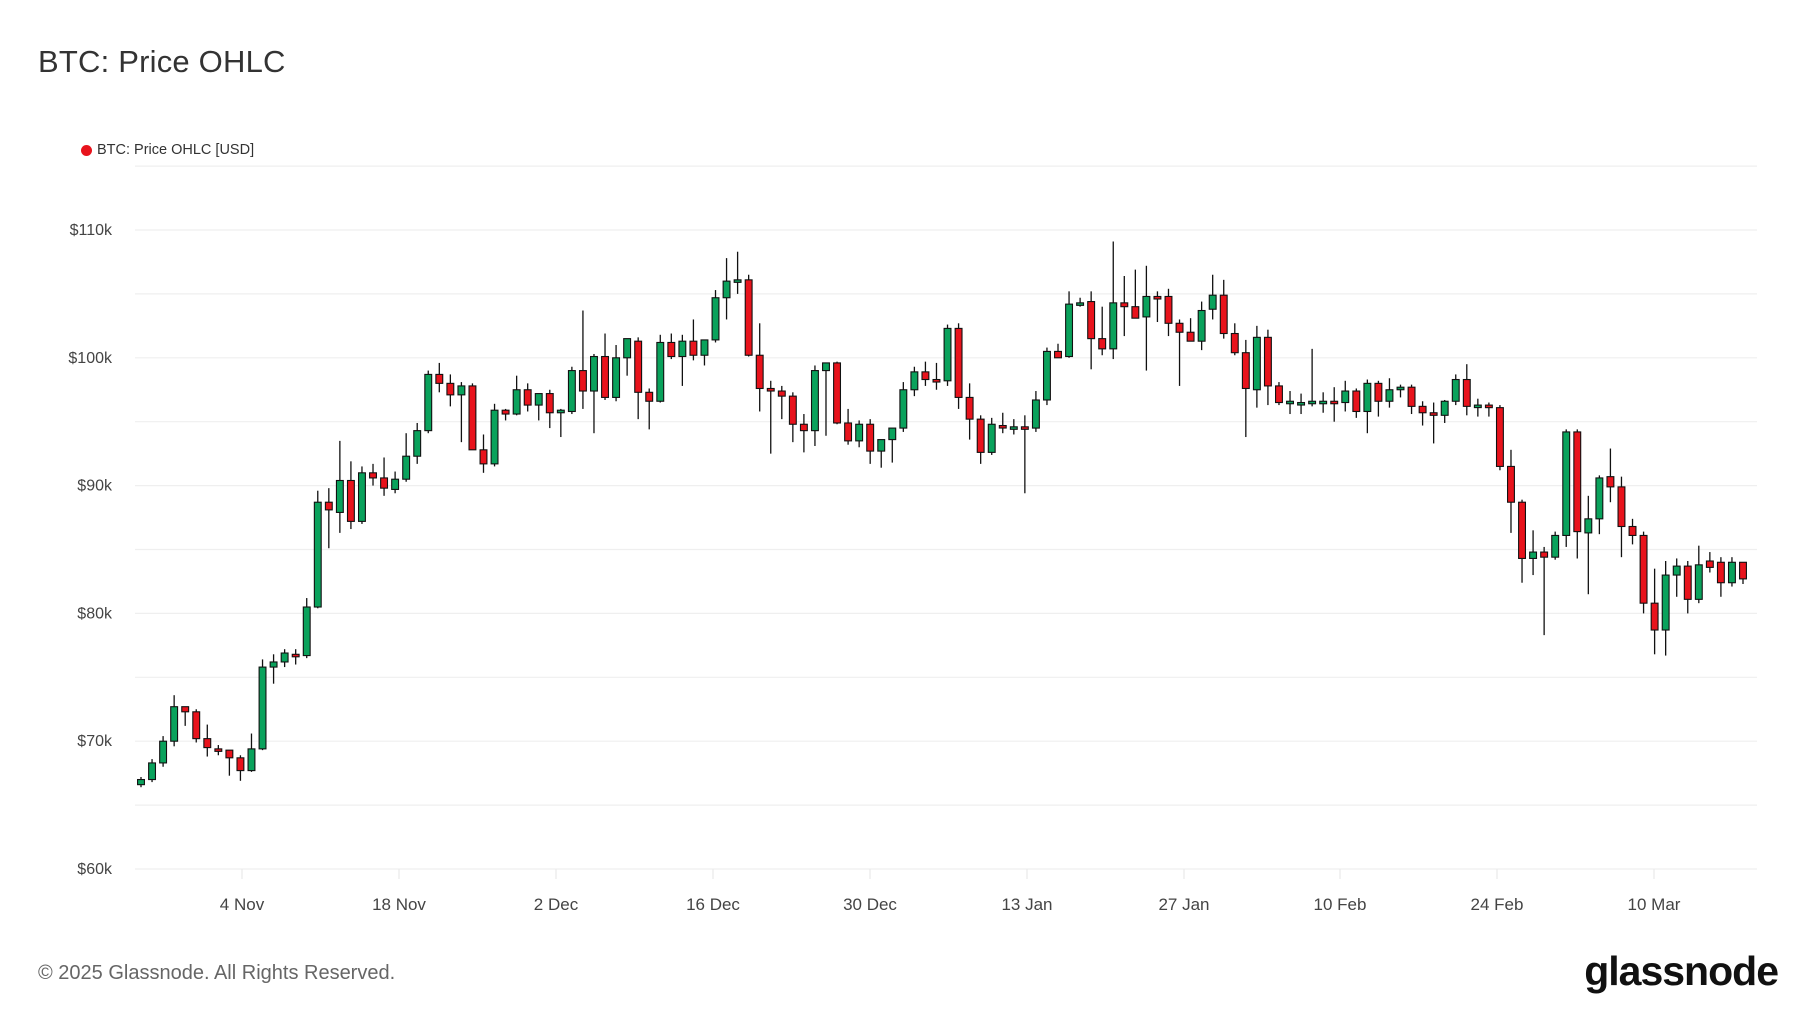 This screenshot has height=1013, width=1800. I want to click on y-tick-label: $60k, so click(95, 869).